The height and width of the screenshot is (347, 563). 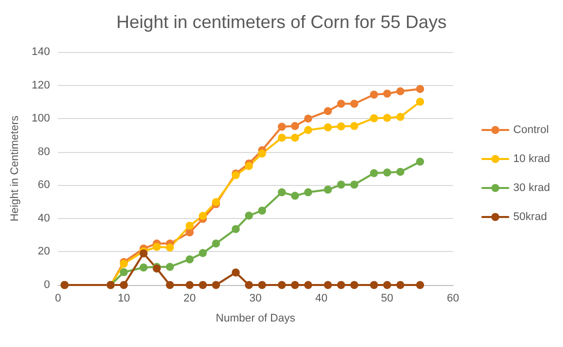 I want to click on y-tick-label: 0, so click(x=47, y=285).